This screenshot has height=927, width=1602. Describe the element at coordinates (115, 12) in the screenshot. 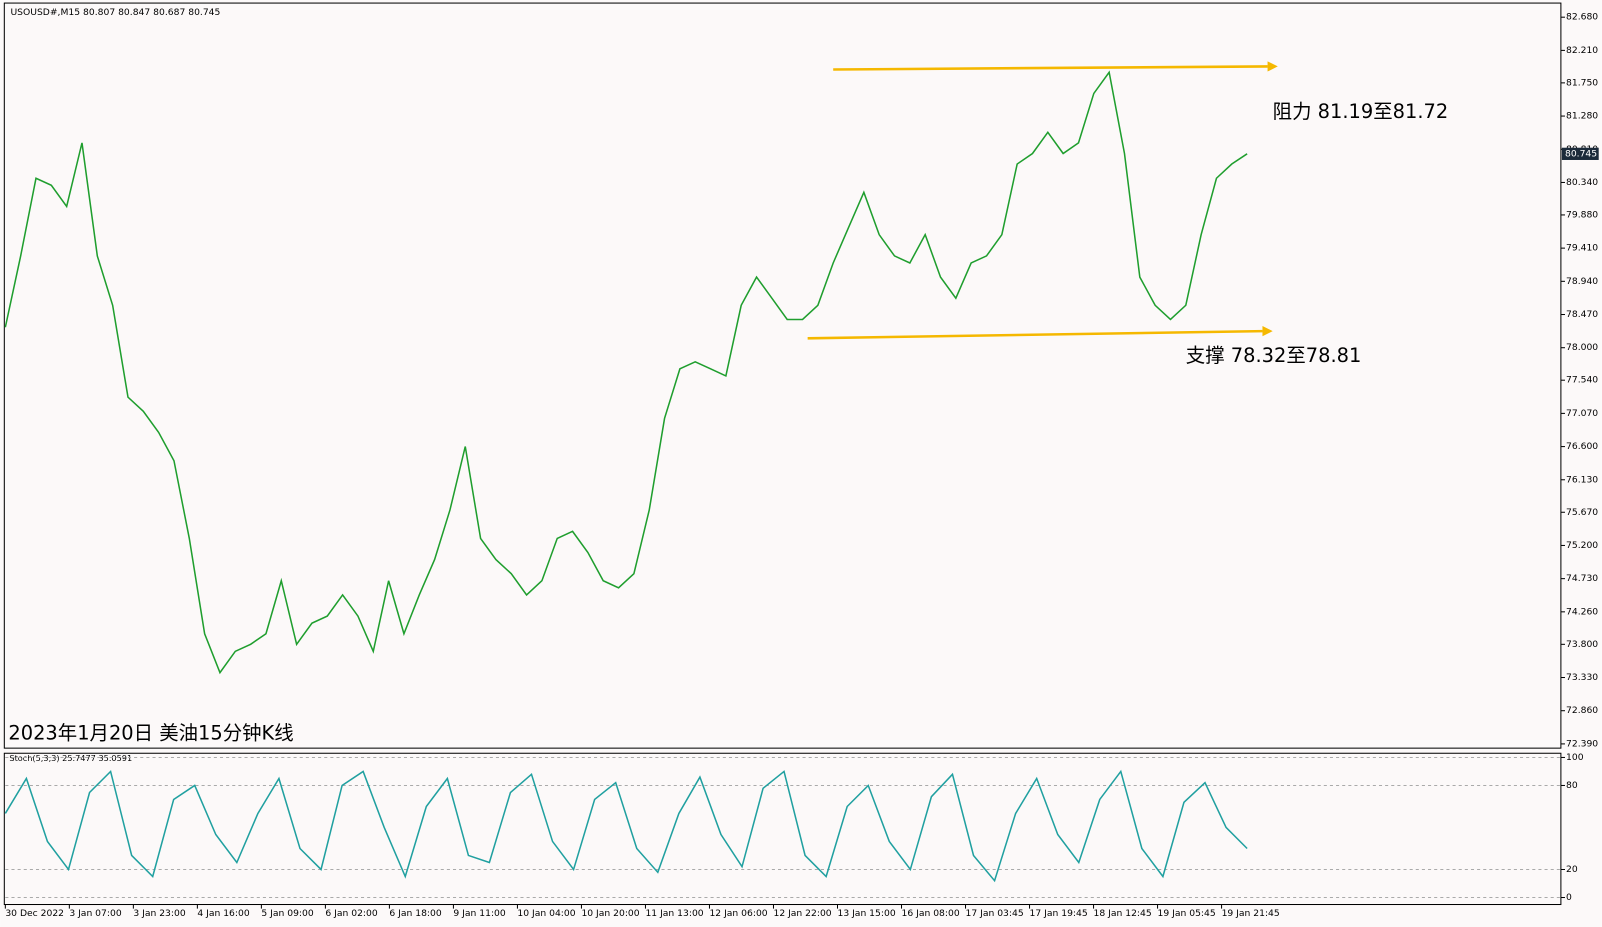

I see `symbol-header: USOUSD#,M15 80.807 80.847 80.687 80.745` at that location.